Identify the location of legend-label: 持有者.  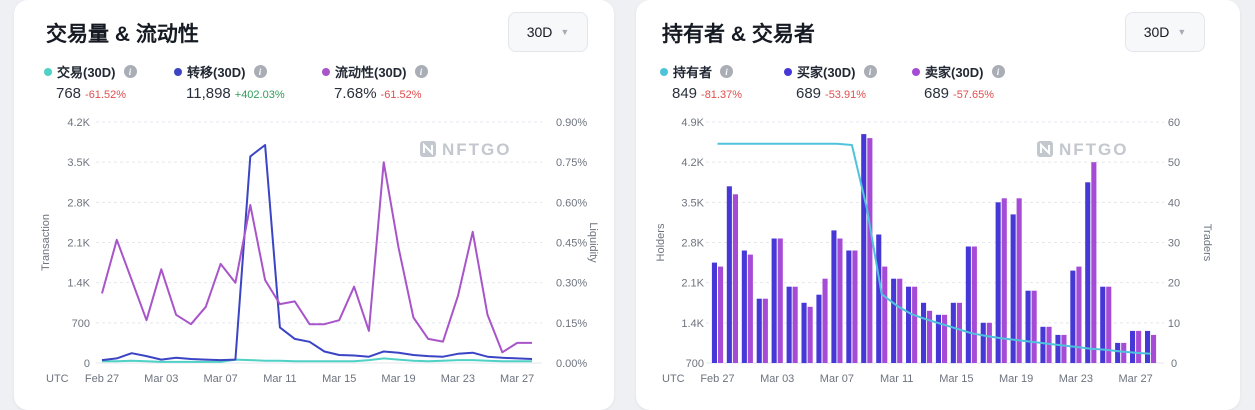
(693, 72).